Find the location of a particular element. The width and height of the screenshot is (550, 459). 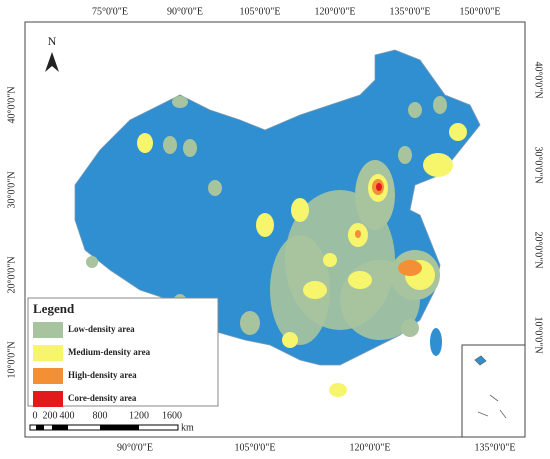

legend-label: High-density area is located at coordinates (102, 375).